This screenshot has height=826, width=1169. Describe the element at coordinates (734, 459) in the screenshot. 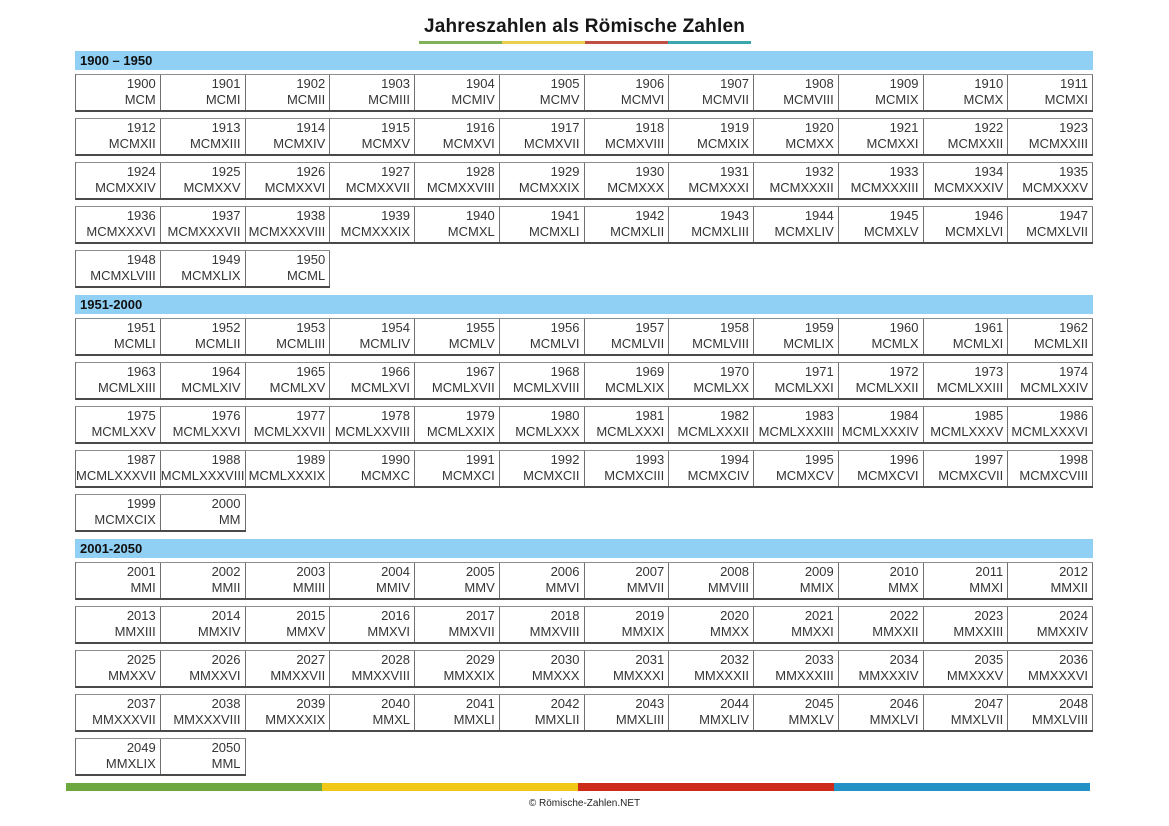

I see `year-value: 1994` at that location.